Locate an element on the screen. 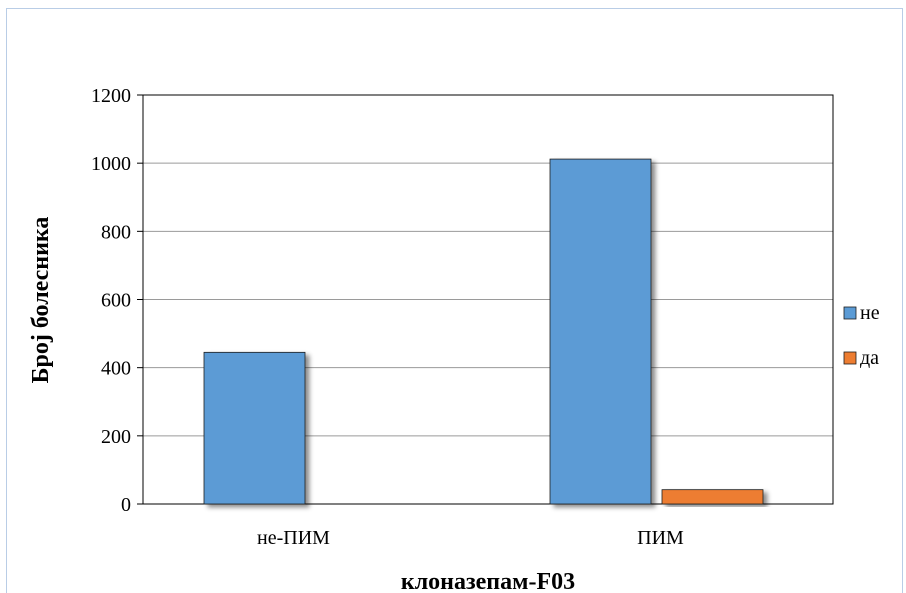  y-tick-label: 0 is located at coordinates (126, 505).